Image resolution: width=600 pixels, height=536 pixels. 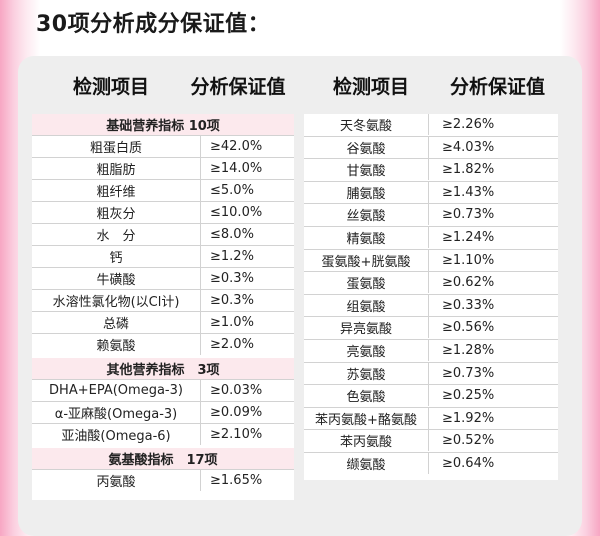 I want to click on item-value: ≥0.73%, so click(x=468, y=214).